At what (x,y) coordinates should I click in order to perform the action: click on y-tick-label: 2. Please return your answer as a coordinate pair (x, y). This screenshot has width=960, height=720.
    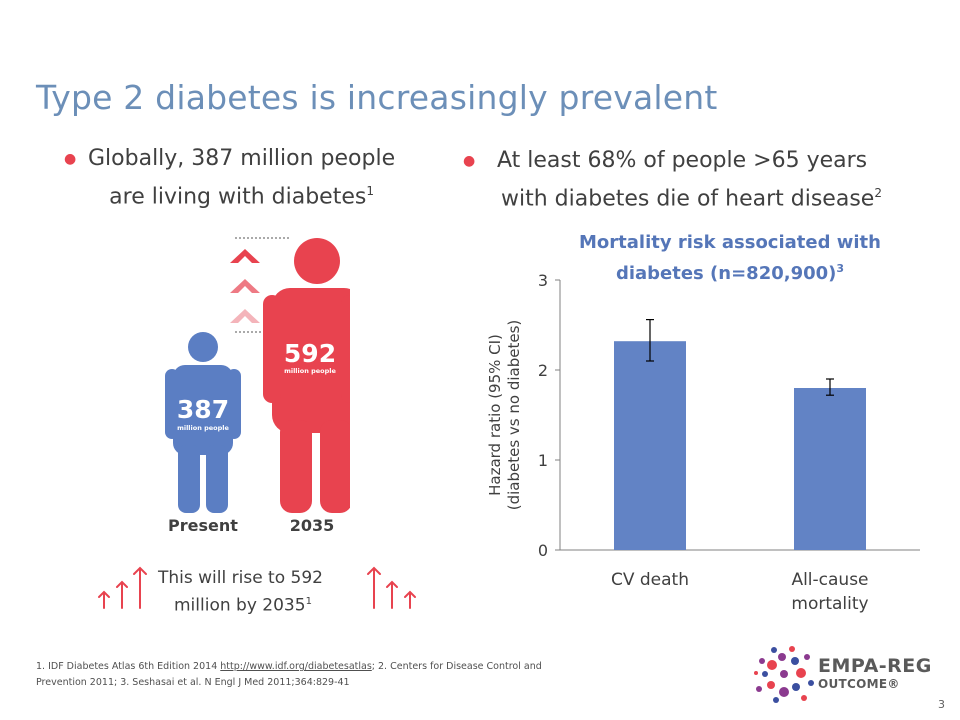
    Looking at the image, I should click on (543, 370).